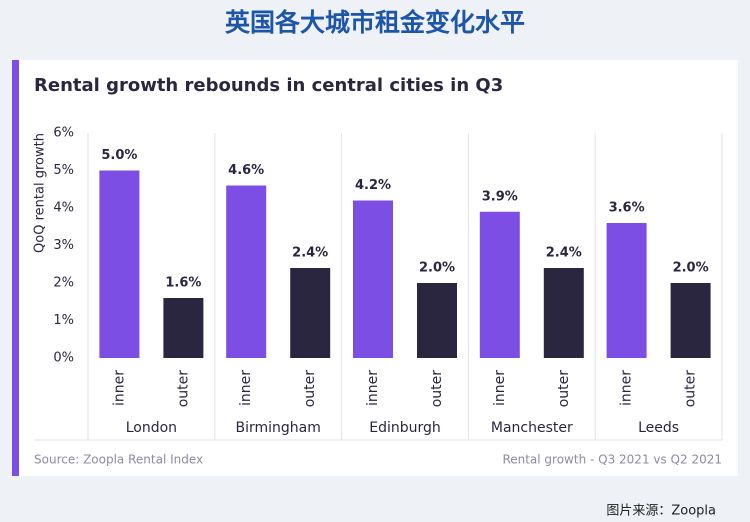  What do you see at coordinates (63, 170) in the screenshot?
I see `y-tick-label: 5%` at bounding box center [63, 170].